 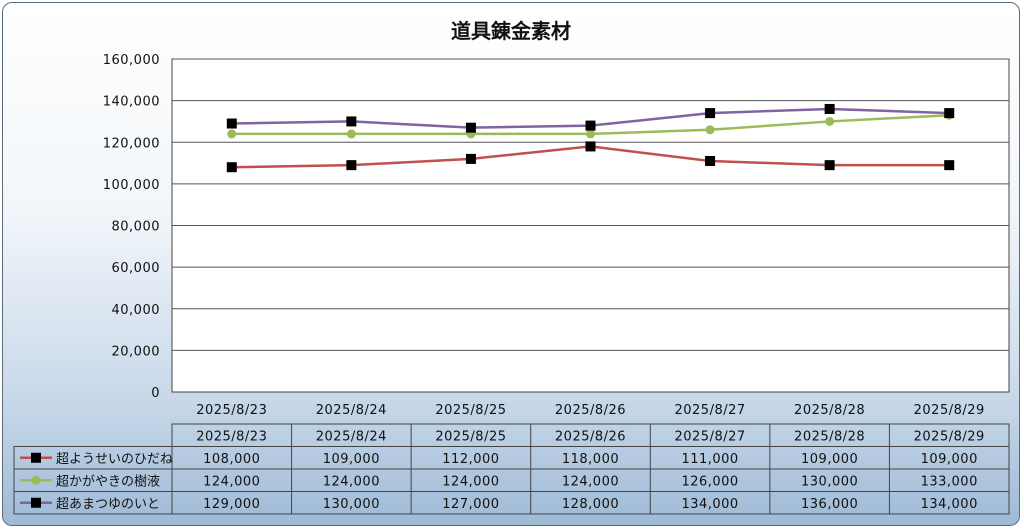 I want to click on y-tick-label: 60,000, so click(x=136, y=268).